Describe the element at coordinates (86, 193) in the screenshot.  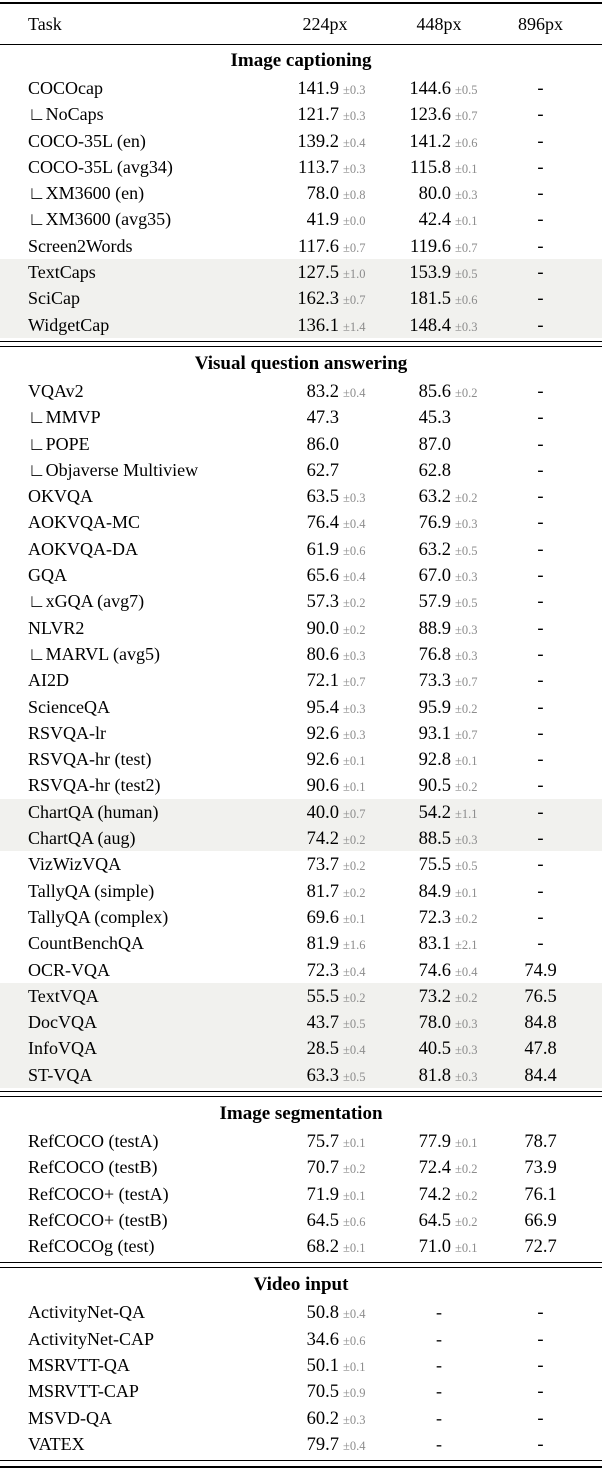
I see `task-label: ∟XM3600 (en)` at that location.